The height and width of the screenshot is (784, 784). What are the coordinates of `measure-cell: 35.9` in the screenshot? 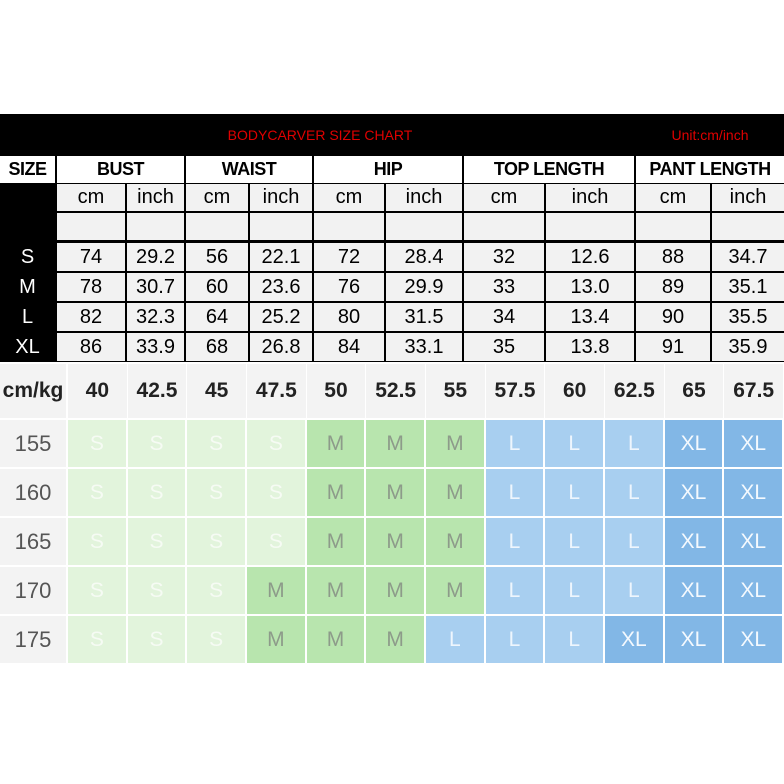 It's located at (748, 347).